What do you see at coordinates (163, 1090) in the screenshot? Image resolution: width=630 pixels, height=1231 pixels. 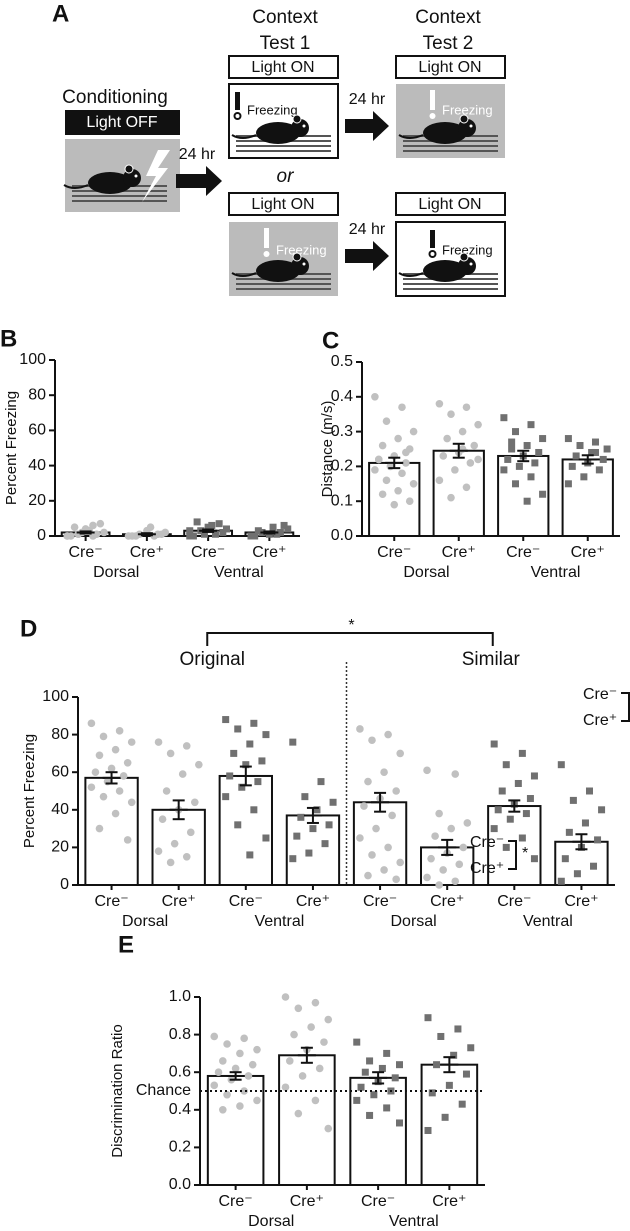 I see `chance-label: Chance` at bounding box center [163, 1090].